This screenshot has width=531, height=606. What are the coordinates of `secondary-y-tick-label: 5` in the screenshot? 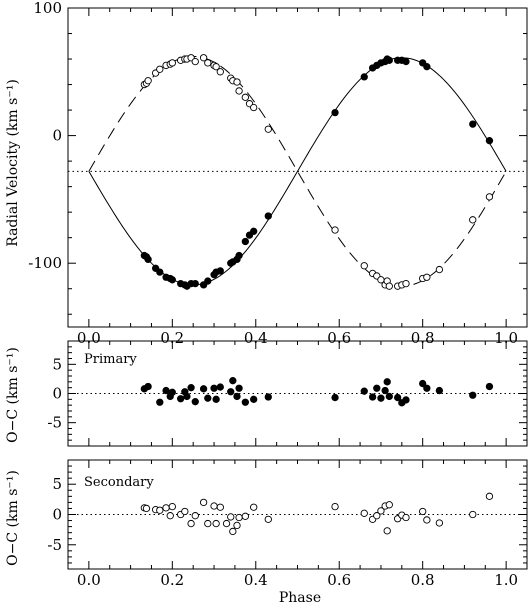 It's located at (57, 484).